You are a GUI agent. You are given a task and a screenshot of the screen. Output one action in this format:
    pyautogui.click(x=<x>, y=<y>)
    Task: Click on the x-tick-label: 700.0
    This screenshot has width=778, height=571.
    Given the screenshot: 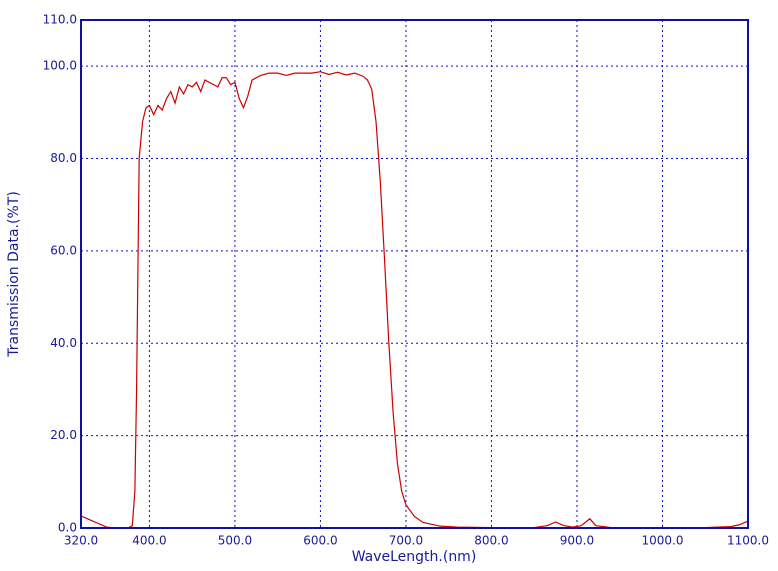 What is the action you would take?
    pyautogui.click(x=406, y=541)
    